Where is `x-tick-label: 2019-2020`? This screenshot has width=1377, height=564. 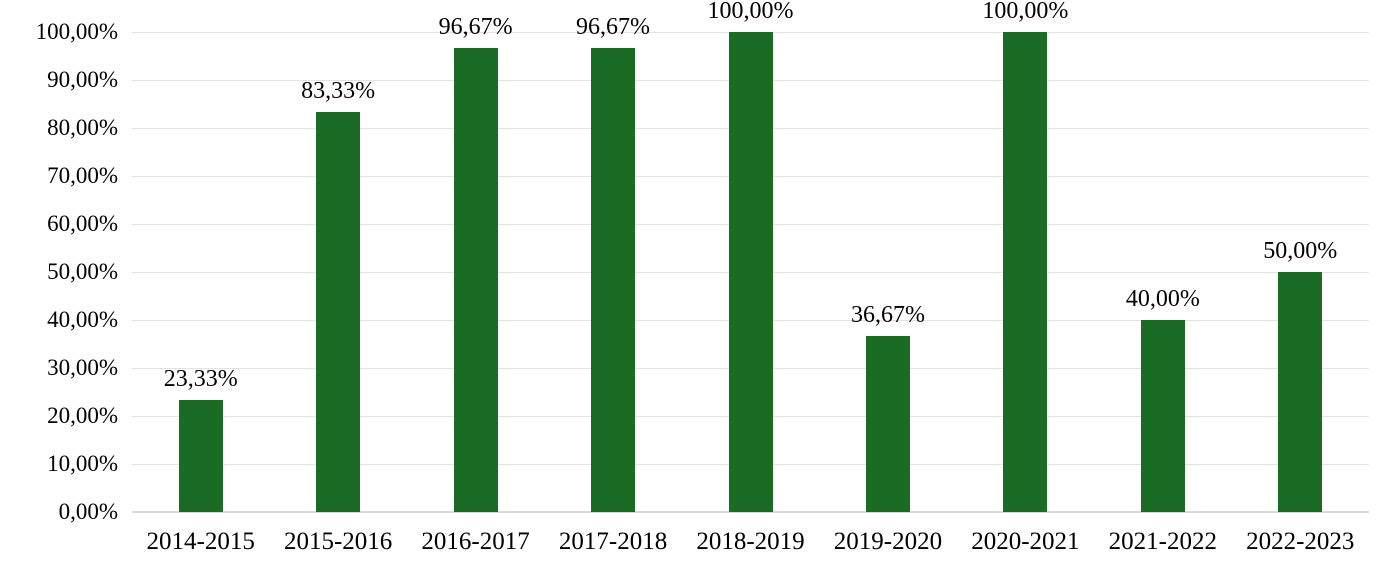
x-tick-label: 2019-2020 is located at coordinates (888, 541).